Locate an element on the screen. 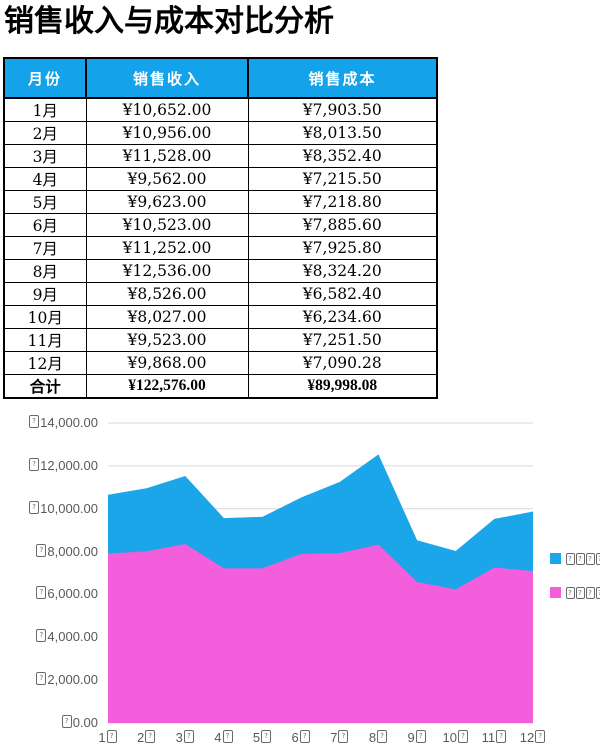  x-axis-label: 2 is located at coordinates (147, 738).